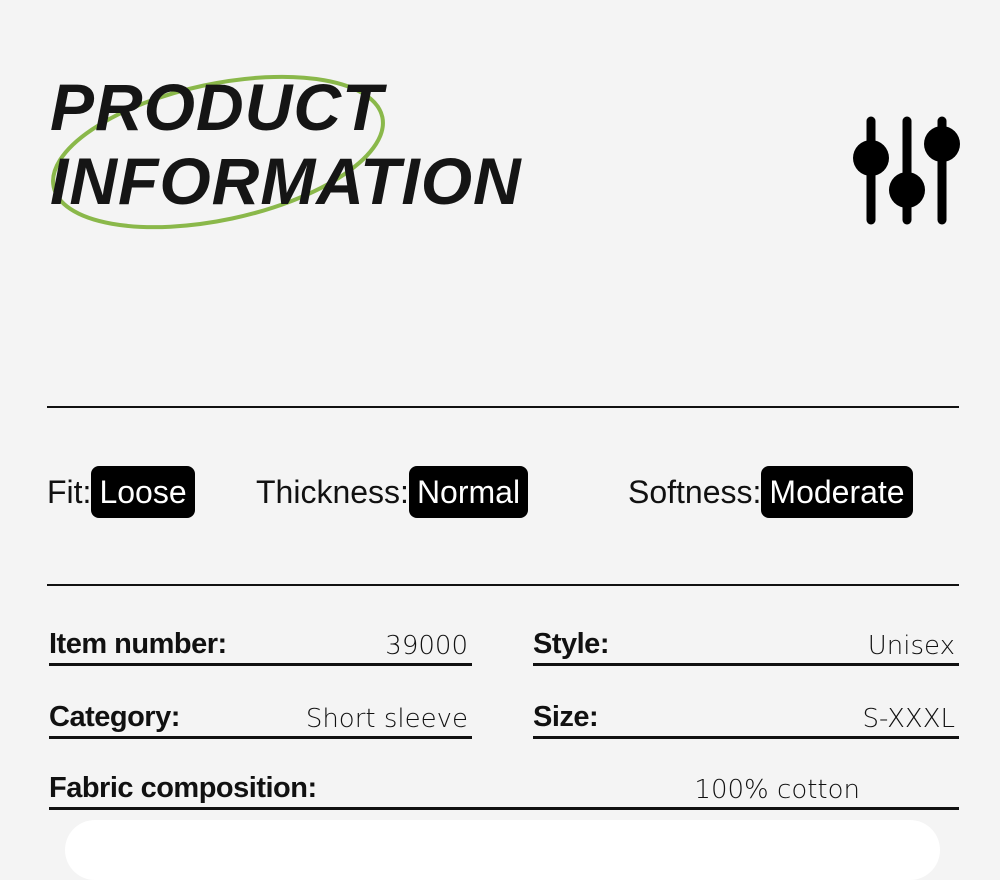 Image resolution: width=1000 pixels, height=880 pixels. I want to click on title-line-2: INFORMATION, so click(286, 181).